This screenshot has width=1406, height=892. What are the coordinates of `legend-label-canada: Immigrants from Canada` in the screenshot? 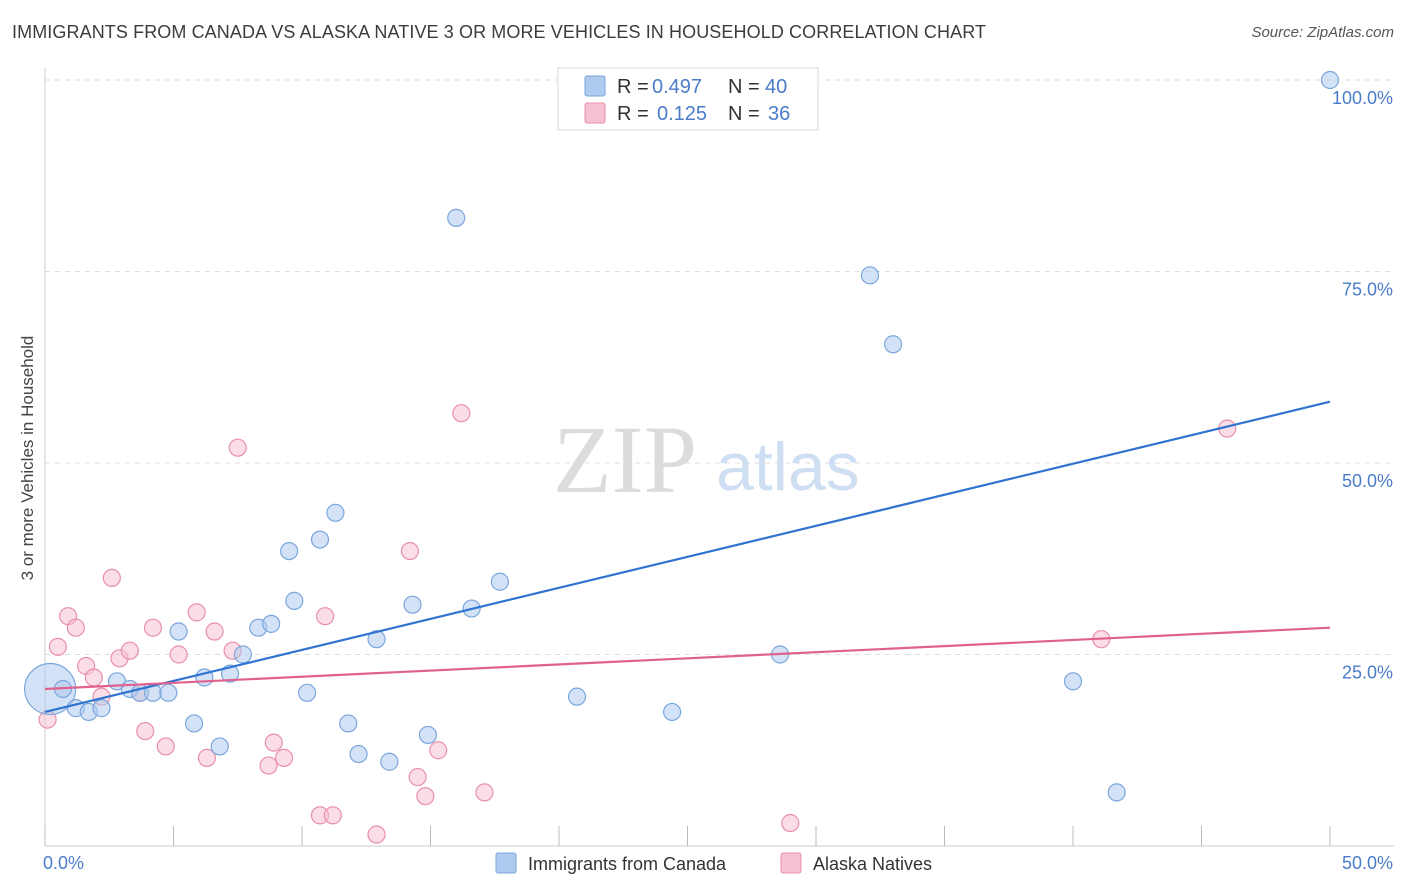 It's located at (627, 864).